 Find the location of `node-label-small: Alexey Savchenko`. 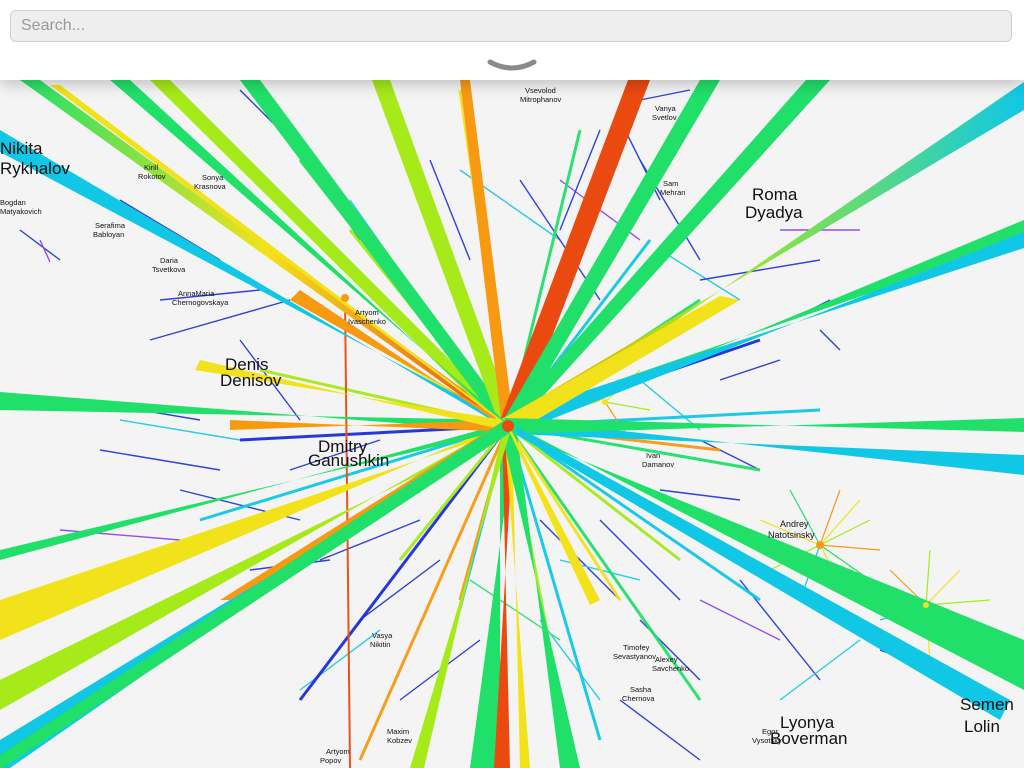

node-label-small: Alexey Savchenko is located at coordinates (670, 664).